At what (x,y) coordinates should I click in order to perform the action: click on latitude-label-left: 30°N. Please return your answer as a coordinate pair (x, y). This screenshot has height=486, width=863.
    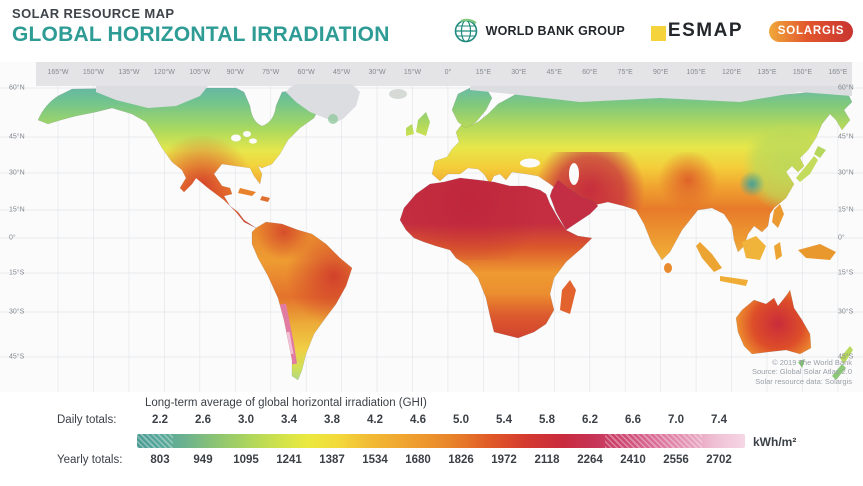
    Looking at the image, I should click on (17, 173).